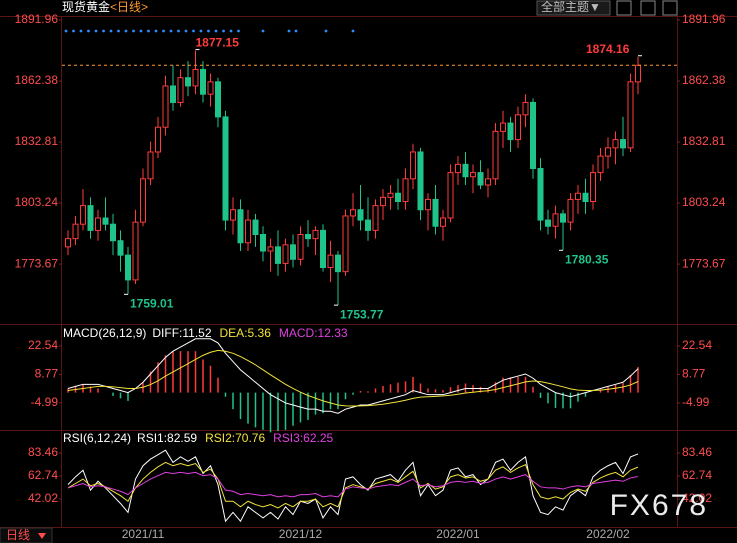  I want to click on legend-entry: RSI3:62.25, so click(303, 438).